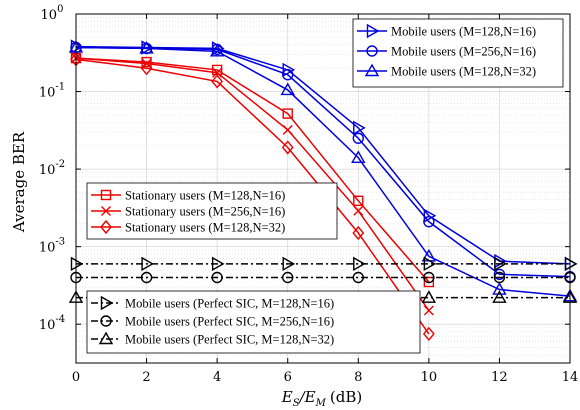 The width and height of the screenshot is (580, 410). I want to click on y-tick-labels: 10⁻⁴ 10⁻³ 10⁻² 10⁻¹ 10⁰, so click(52, 168).